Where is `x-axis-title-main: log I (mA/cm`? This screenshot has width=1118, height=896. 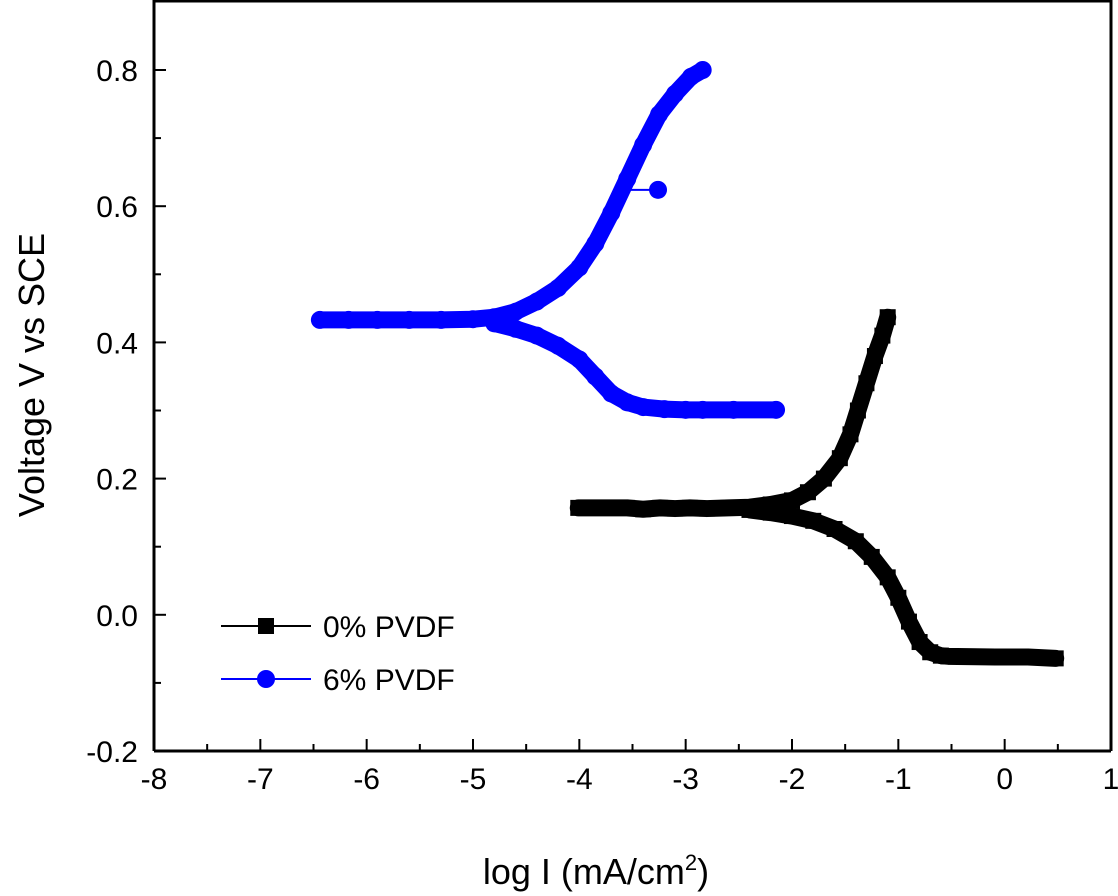
x-axis-title-main: log I (mA/cm is located at coordinates (584, 871).